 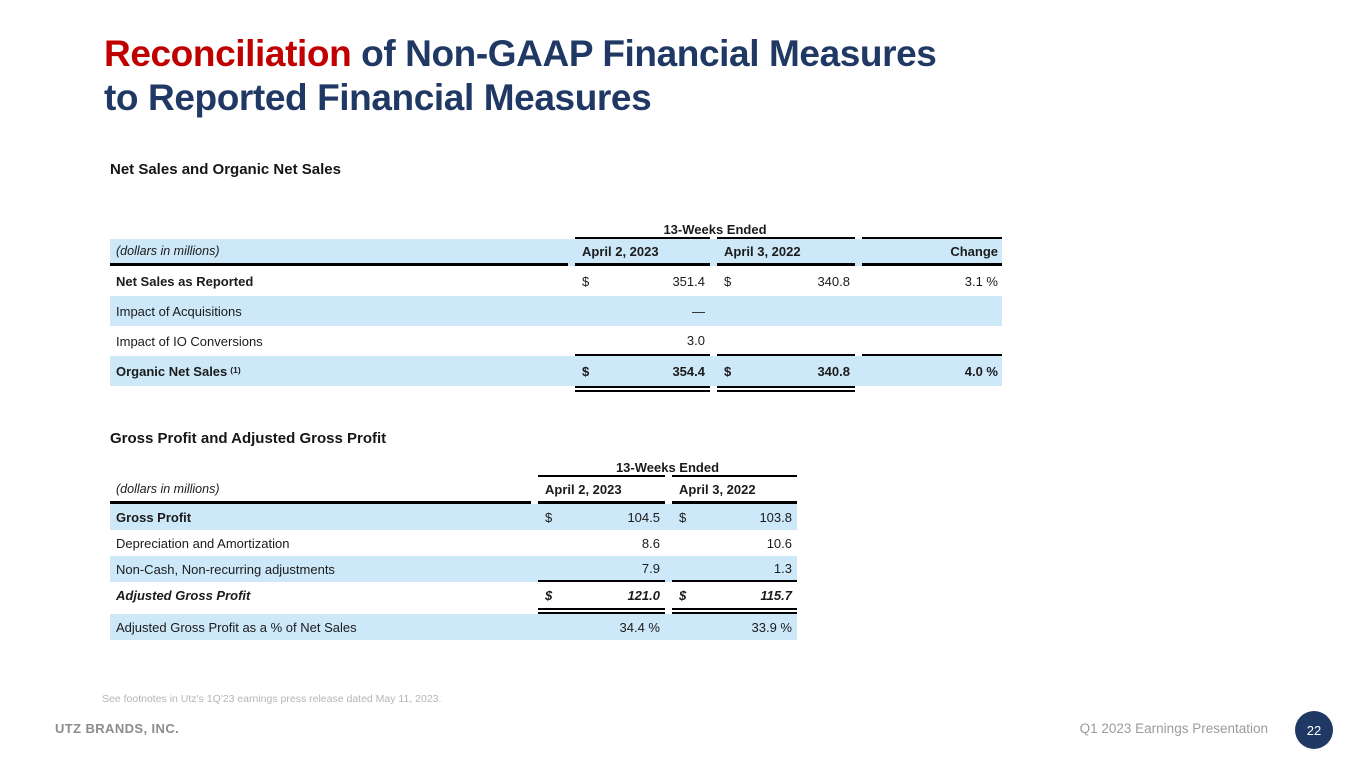 What do you see at coordinates (203, 543) in the screenshot?
I see `row-label: Depreciation and Amortization` at bounding box center [203, 543].